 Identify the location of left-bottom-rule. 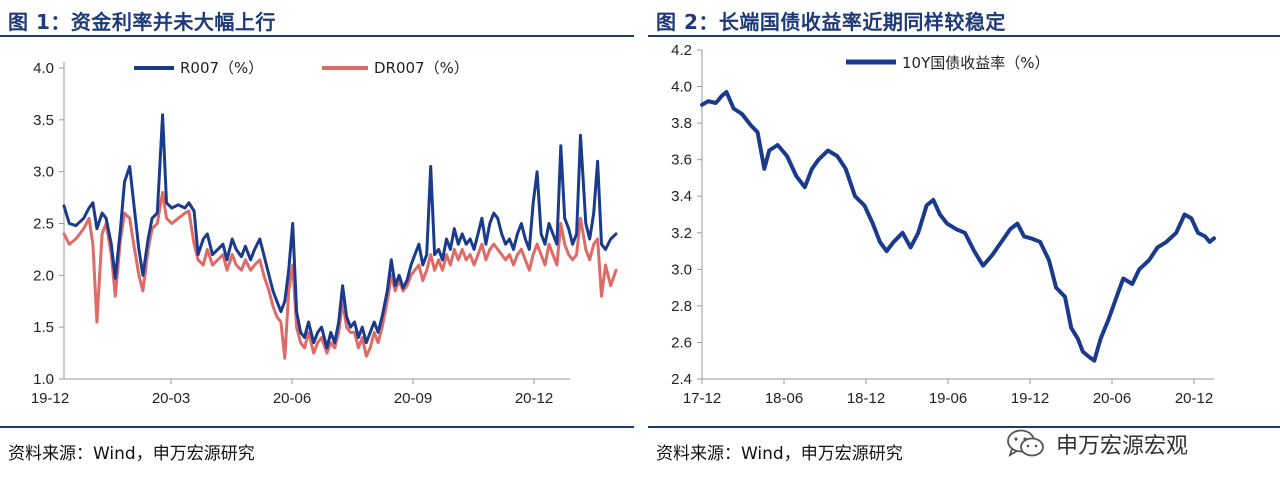
(317, 427).